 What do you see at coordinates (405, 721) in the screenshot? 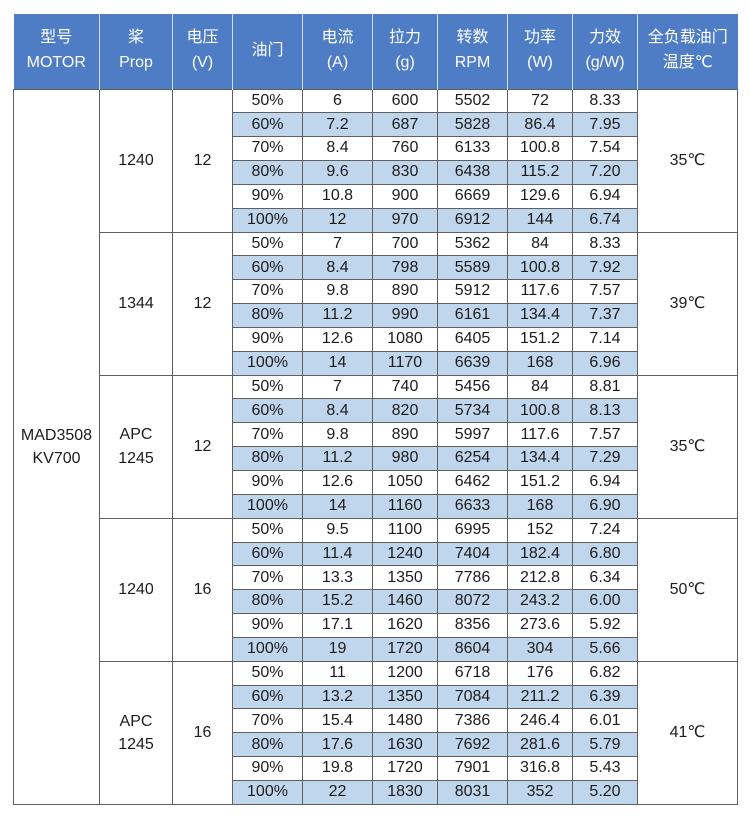
I see `thrust-cell: 1480` at bounding box center [405, 721].